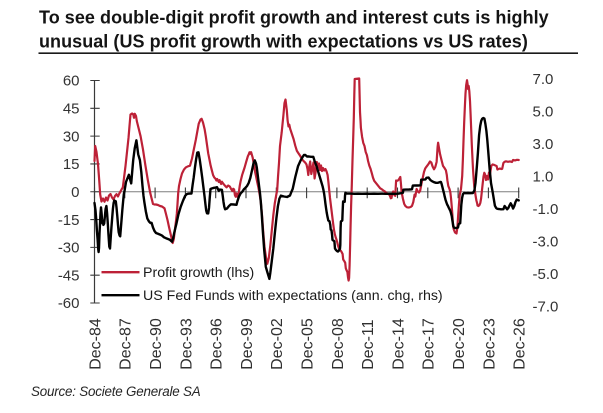 The width and height of the screenshot is (603, 413). What do you see at coordinates (543, 177) in the screenshot?
I see `svg-text: 1.0` at bounding box center [543, 177].